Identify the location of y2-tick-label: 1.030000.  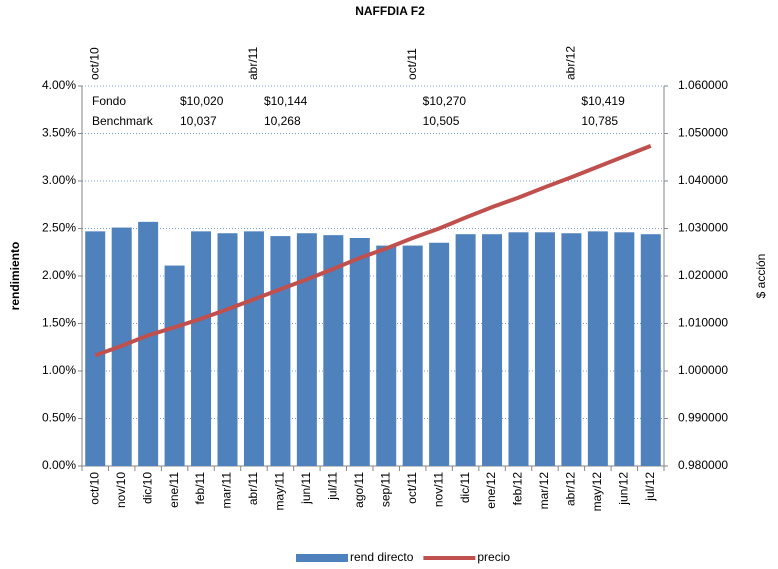
(703, 228).